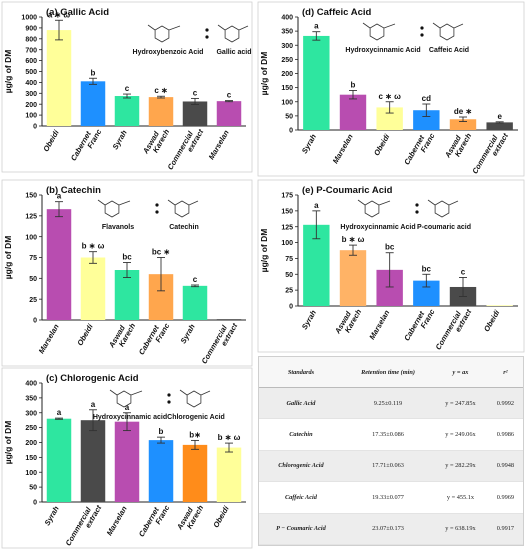 The height and width of the screenshot is (550, 526). I want to click on y-tick-label: 75, so click(289, 259).